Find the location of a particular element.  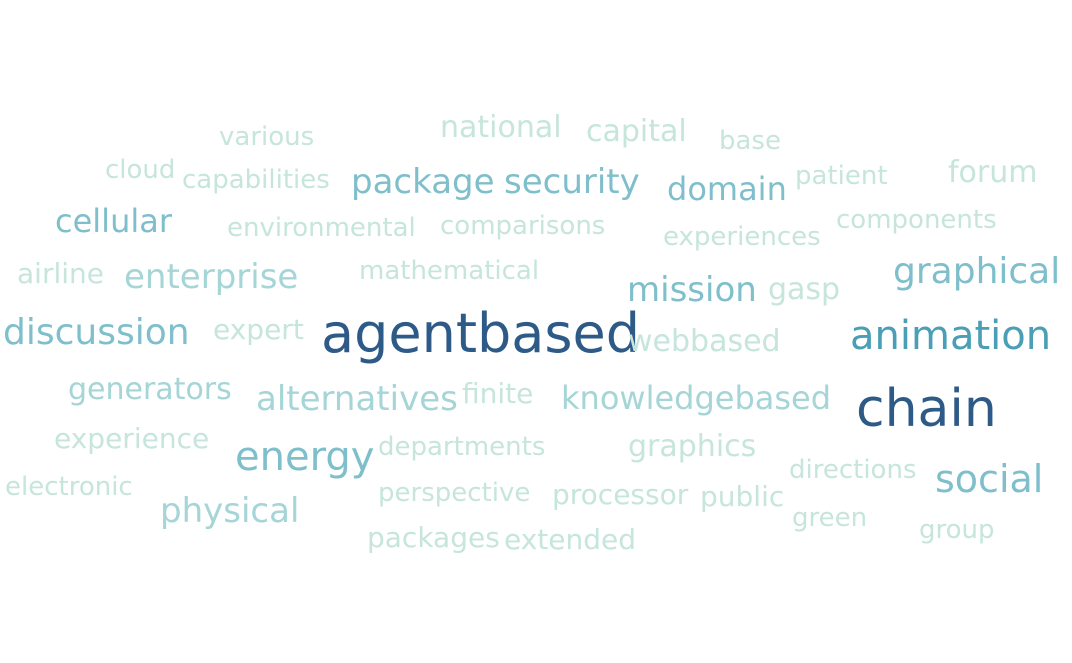

word-expert: expert is located at coordinates (258, 329).